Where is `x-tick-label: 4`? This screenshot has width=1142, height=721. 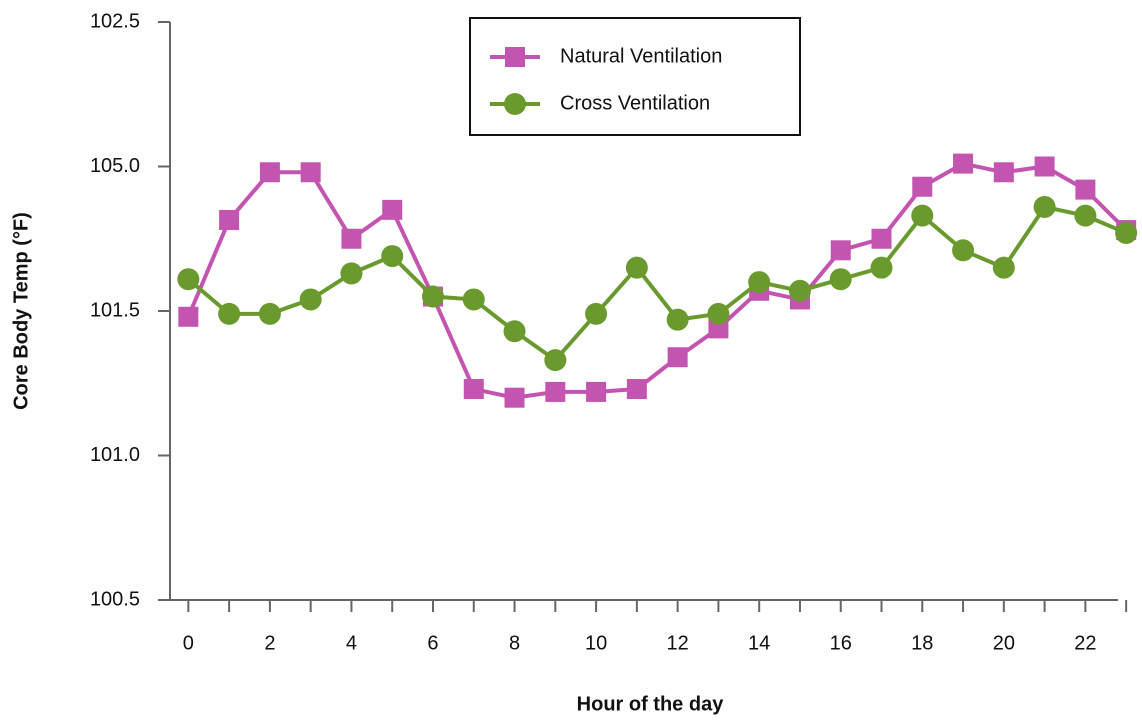
x-tick-label: 4 is located at coordinates (351, 643).